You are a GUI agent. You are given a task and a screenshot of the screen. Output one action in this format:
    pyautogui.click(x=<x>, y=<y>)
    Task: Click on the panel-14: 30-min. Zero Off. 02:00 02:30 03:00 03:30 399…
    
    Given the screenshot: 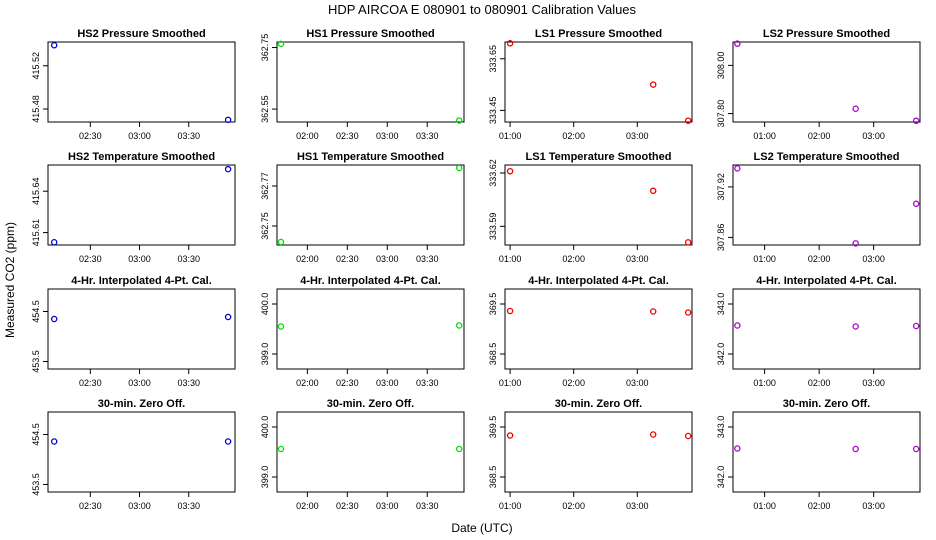 What is the action you would take?
    pyautogui.click(x=362, y=454)
    